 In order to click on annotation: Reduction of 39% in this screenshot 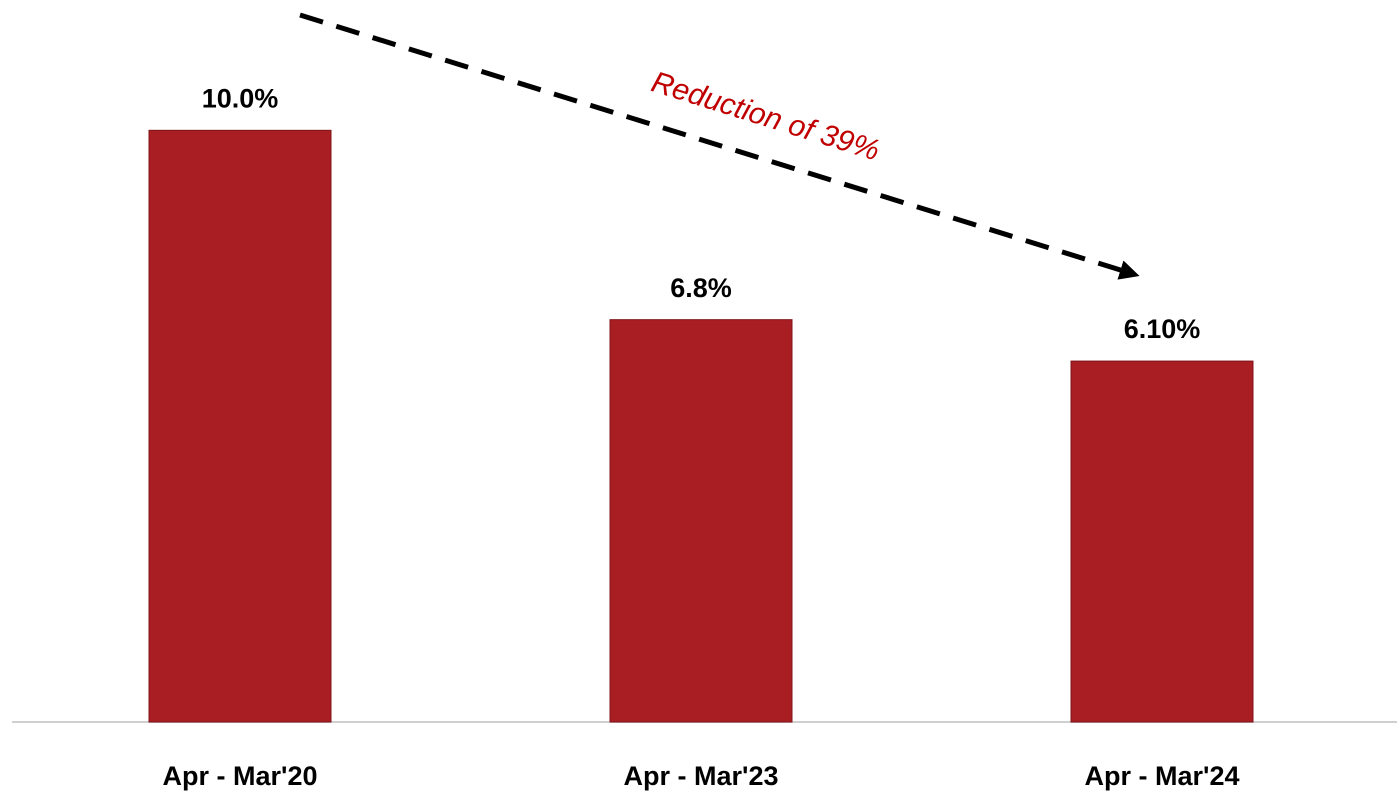, I will do `click(766, 117)`.